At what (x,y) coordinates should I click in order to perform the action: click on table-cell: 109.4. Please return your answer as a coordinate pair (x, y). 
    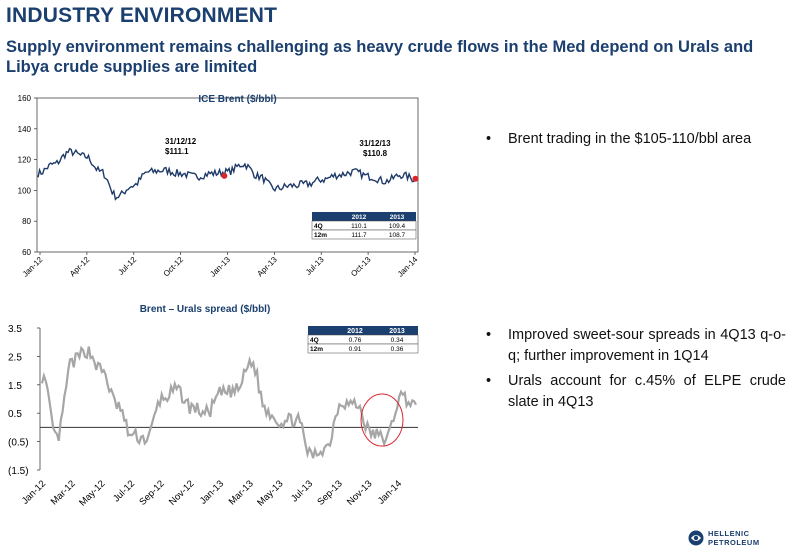
    Looking at the image, I should click on (397, 226).